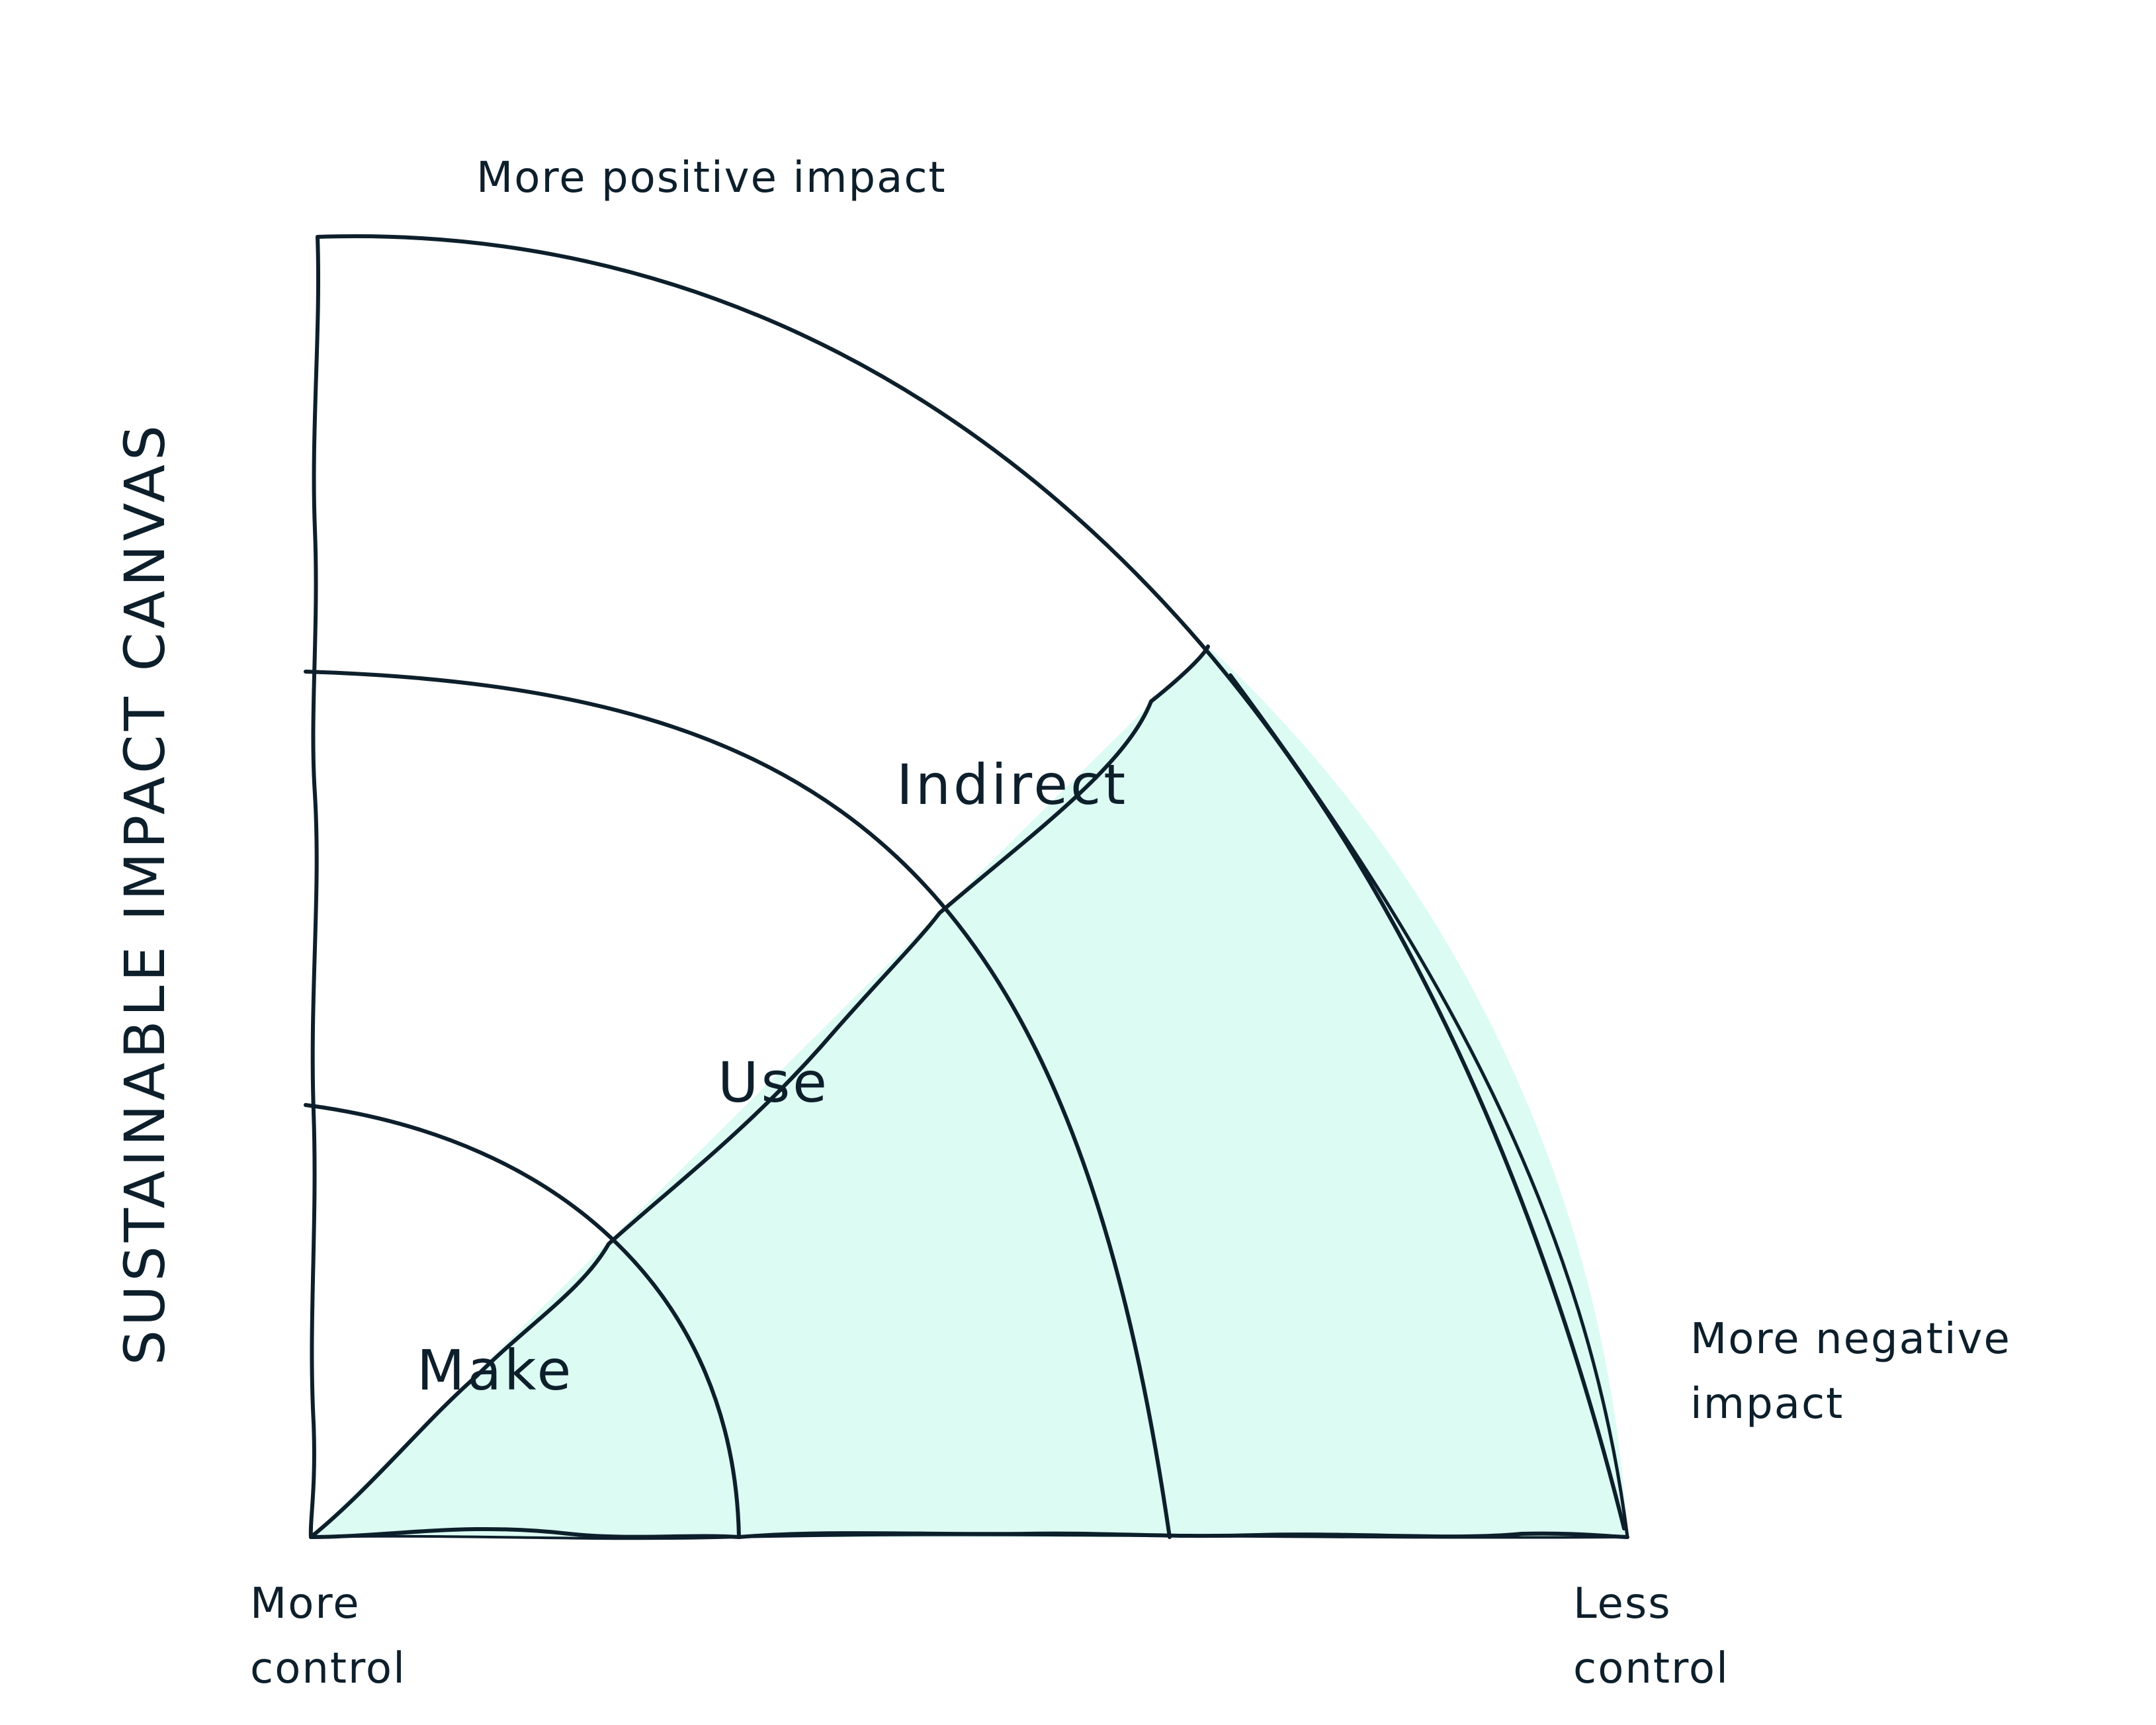  What do you see at coordinates (969, 1536) in the screenshot?
I see `horizontal-axis-shadow` at bounding box center [969, 1536].